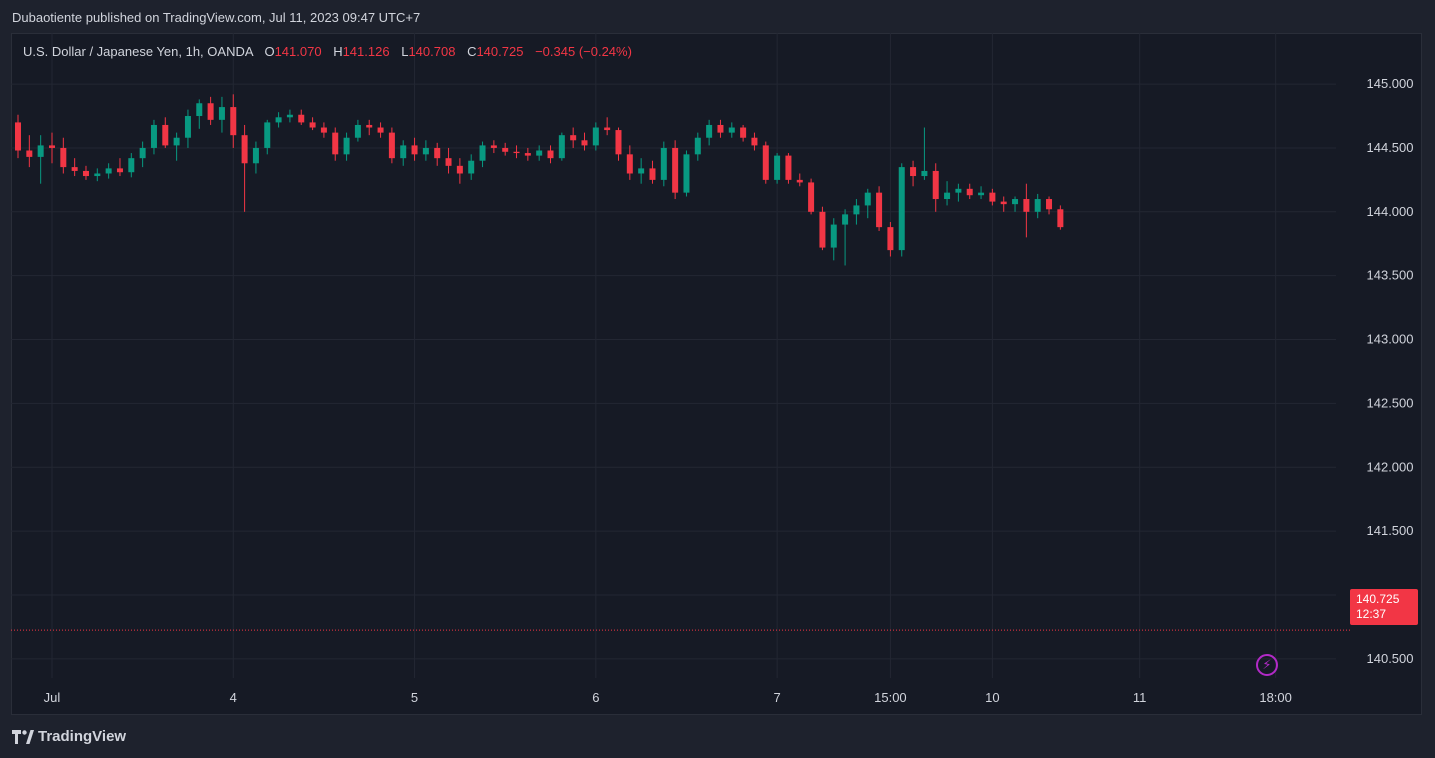  Describe the element at coordinates (69, 736) in the screenshot. I see `tradingview-logo: TradingView` at that location.